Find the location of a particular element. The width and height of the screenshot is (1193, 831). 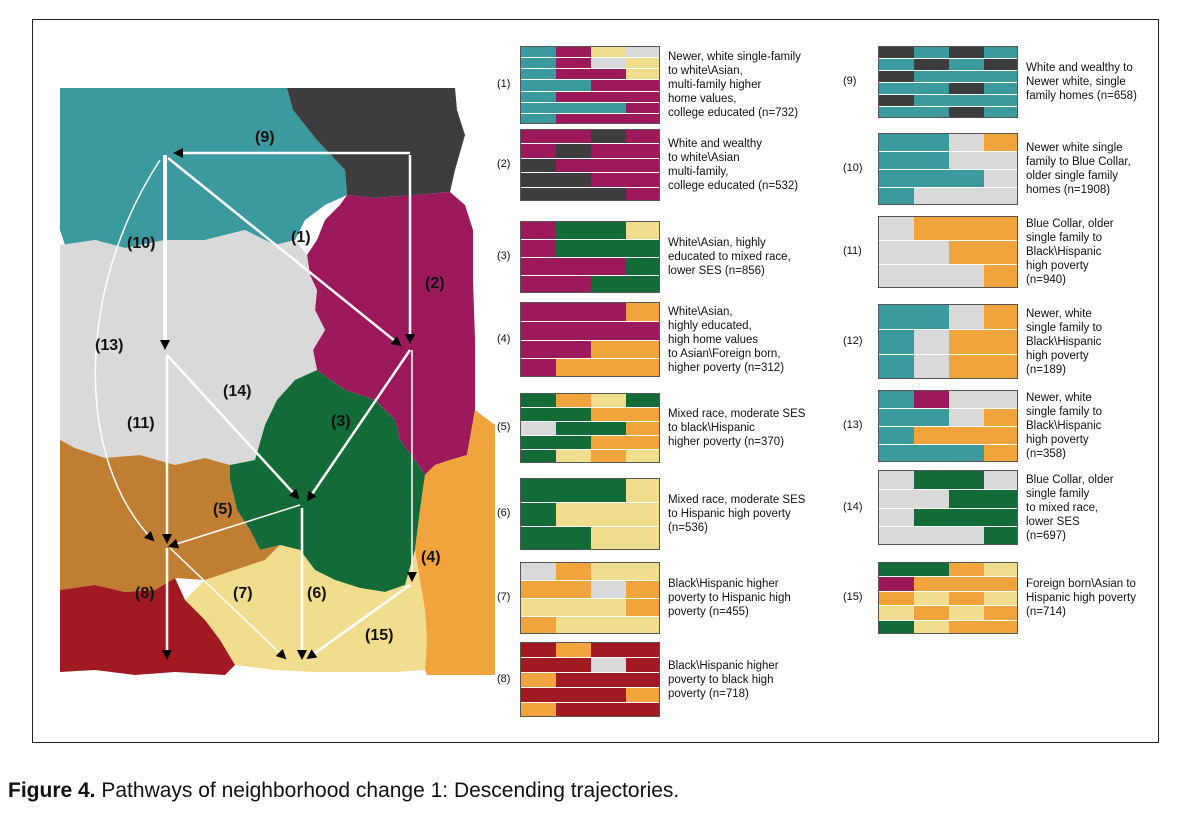

region-teal is located at coordinates (203, 168).